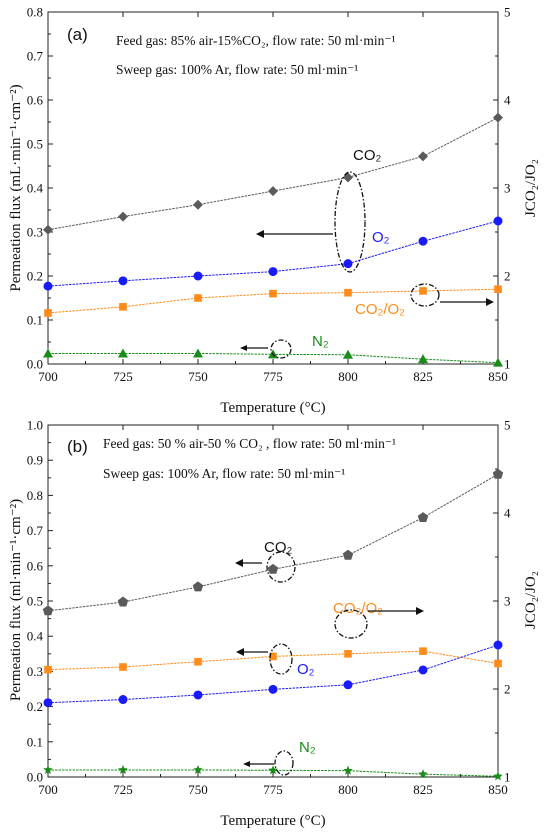 The height and width of the screenshot is (838, 550). Describe the element at coordinates (35, 636) in the screenshot. I see `y-tick-label-b-4: 0.4` at that location.